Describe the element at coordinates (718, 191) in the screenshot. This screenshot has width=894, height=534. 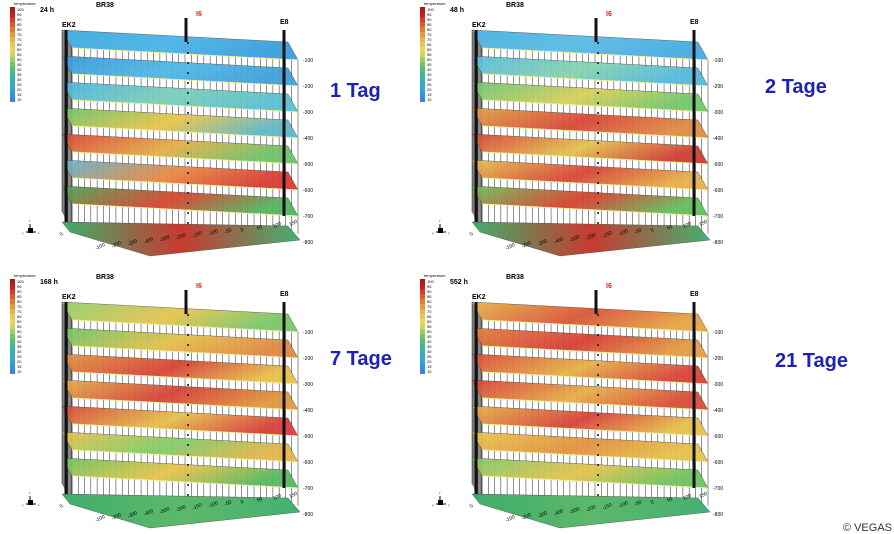
I see `depth-tick: -600` at that location.